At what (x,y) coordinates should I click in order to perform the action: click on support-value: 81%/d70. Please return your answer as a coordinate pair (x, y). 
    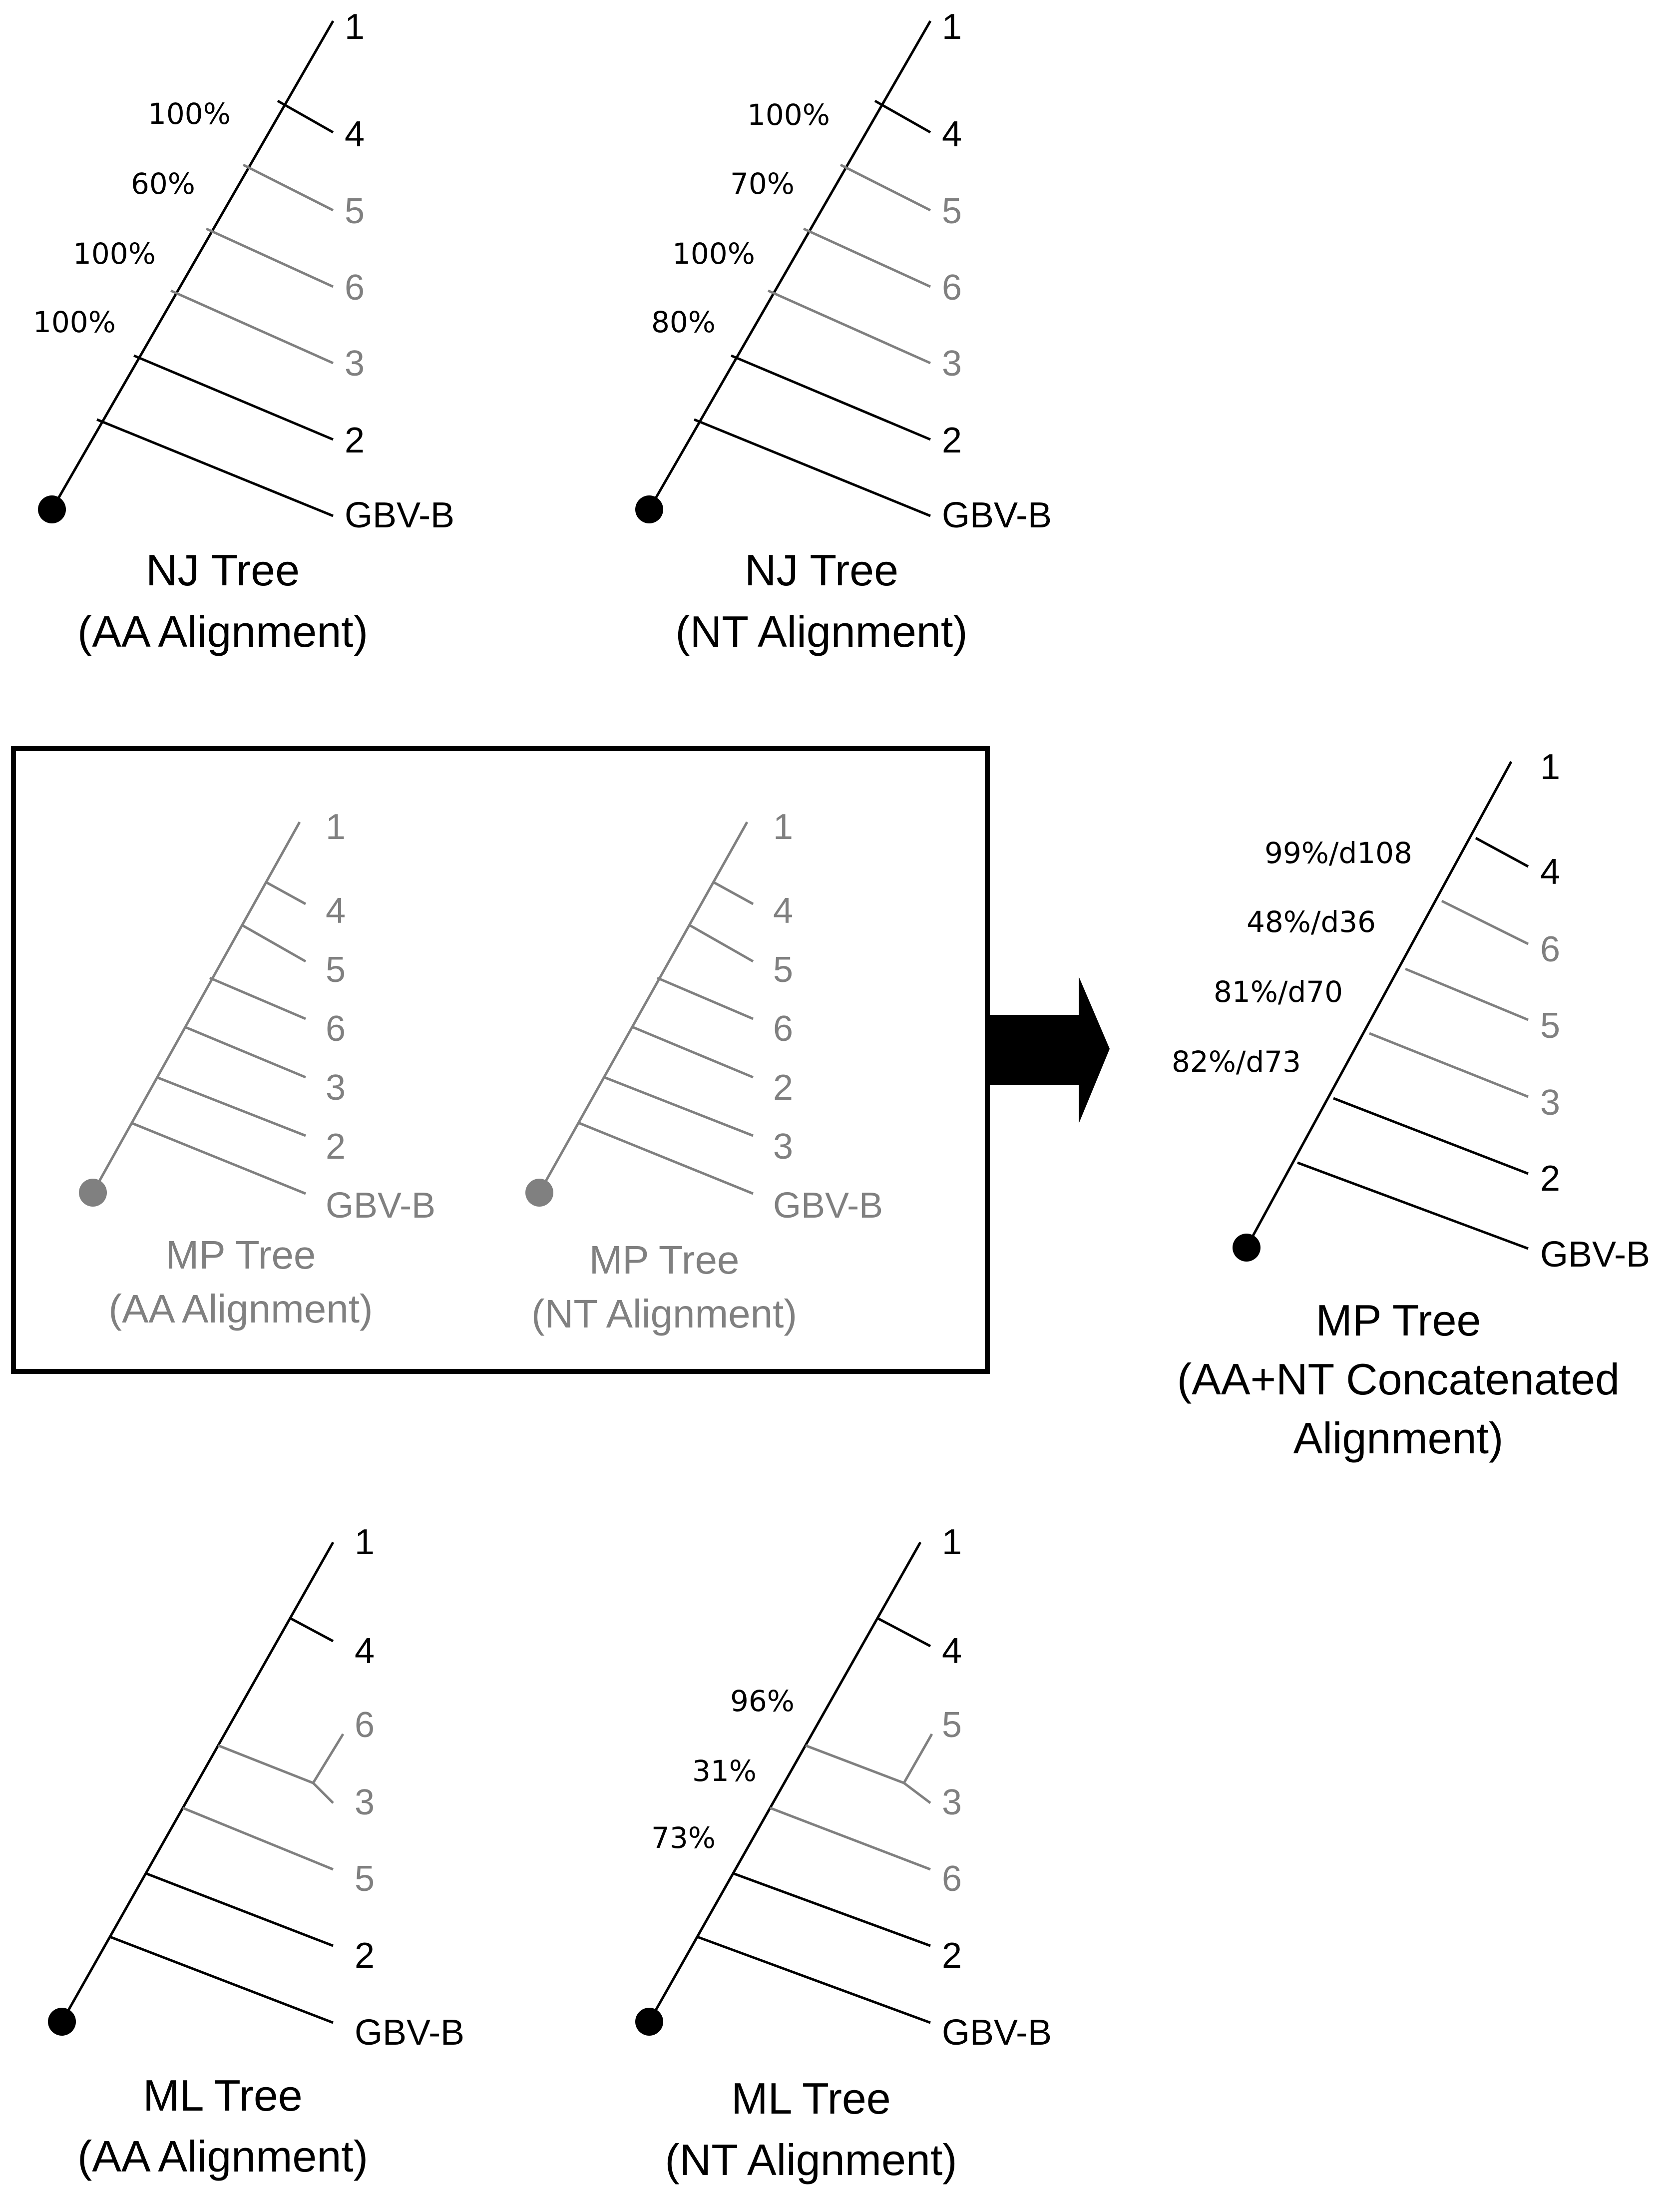
    Looking at the image, I should click on (1278, 992).